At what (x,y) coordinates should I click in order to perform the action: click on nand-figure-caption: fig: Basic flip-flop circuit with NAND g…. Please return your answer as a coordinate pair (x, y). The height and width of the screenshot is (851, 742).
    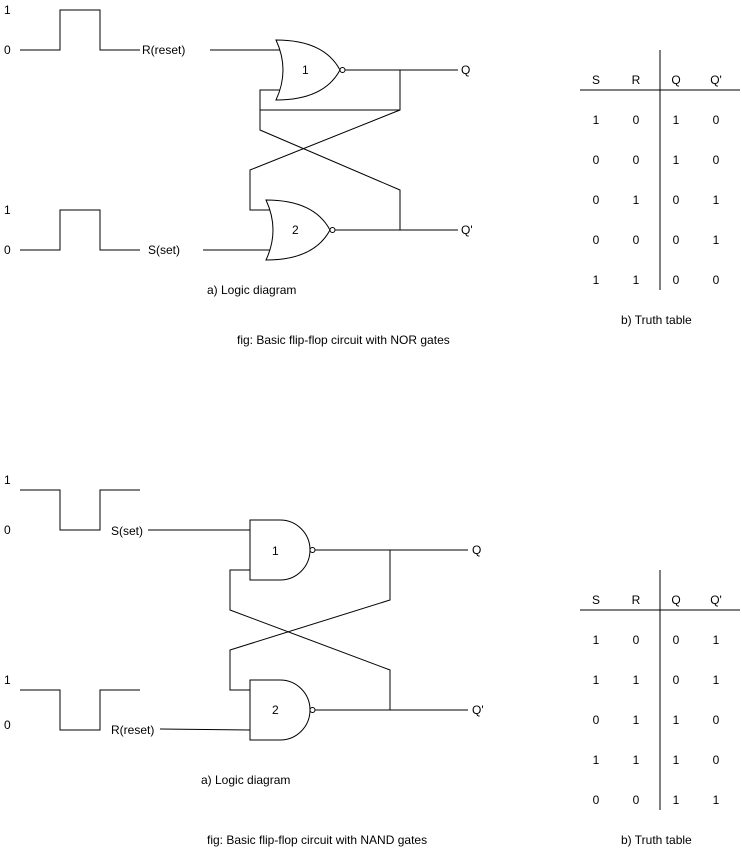
    Looking at the image, I should click on (317, 840).